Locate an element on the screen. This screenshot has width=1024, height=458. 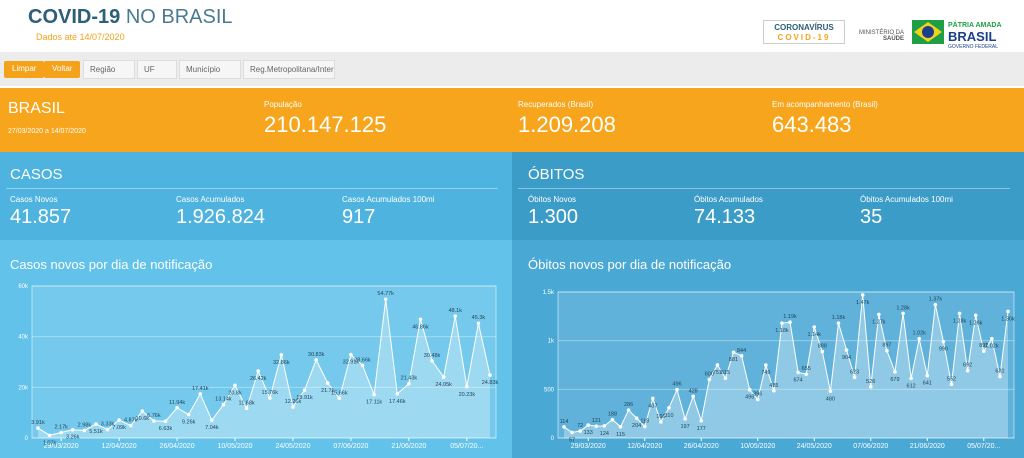
data-label: 1.02k is located at coordinates (919, 334).